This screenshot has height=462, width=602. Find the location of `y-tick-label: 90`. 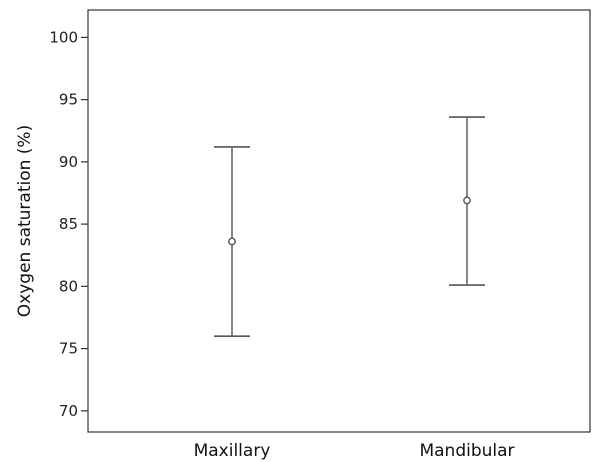

y-tick-label: 90 is located at coordinates (68, 162).